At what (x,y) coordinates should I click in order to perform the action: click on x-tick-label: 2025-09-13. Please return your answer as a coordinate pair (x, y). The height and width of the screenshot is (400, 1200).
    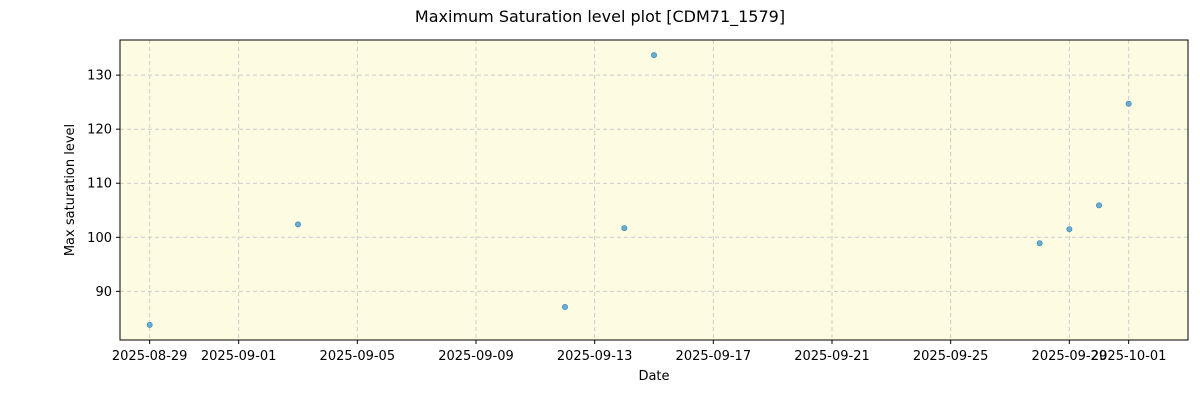
    Looking at the image, I should click on (595, 356).